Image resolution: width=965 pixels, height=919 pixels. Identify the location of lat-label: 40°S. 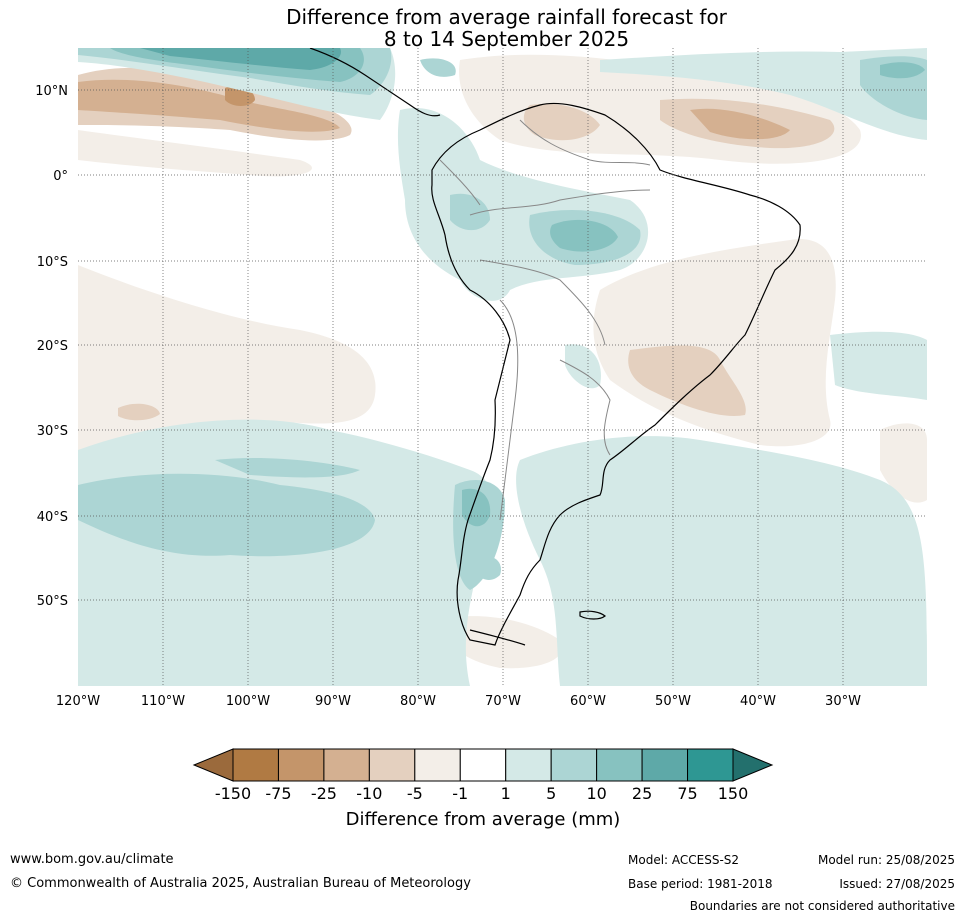
(52, 517).